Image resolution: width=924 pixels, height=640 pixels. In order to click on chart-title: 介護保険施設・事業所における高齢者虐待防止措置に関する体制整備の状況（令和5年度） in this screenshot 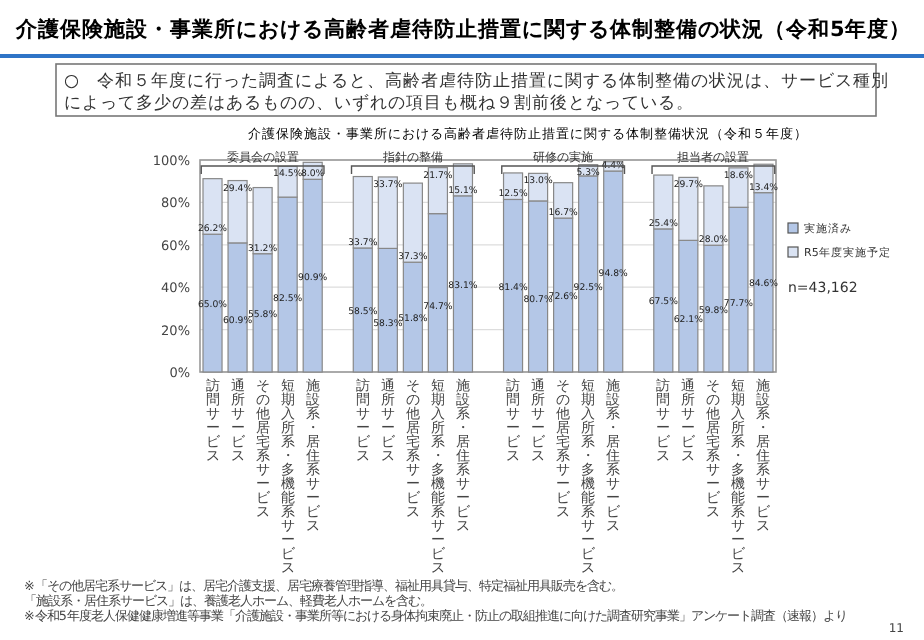, I will do `click(462, 29)`.